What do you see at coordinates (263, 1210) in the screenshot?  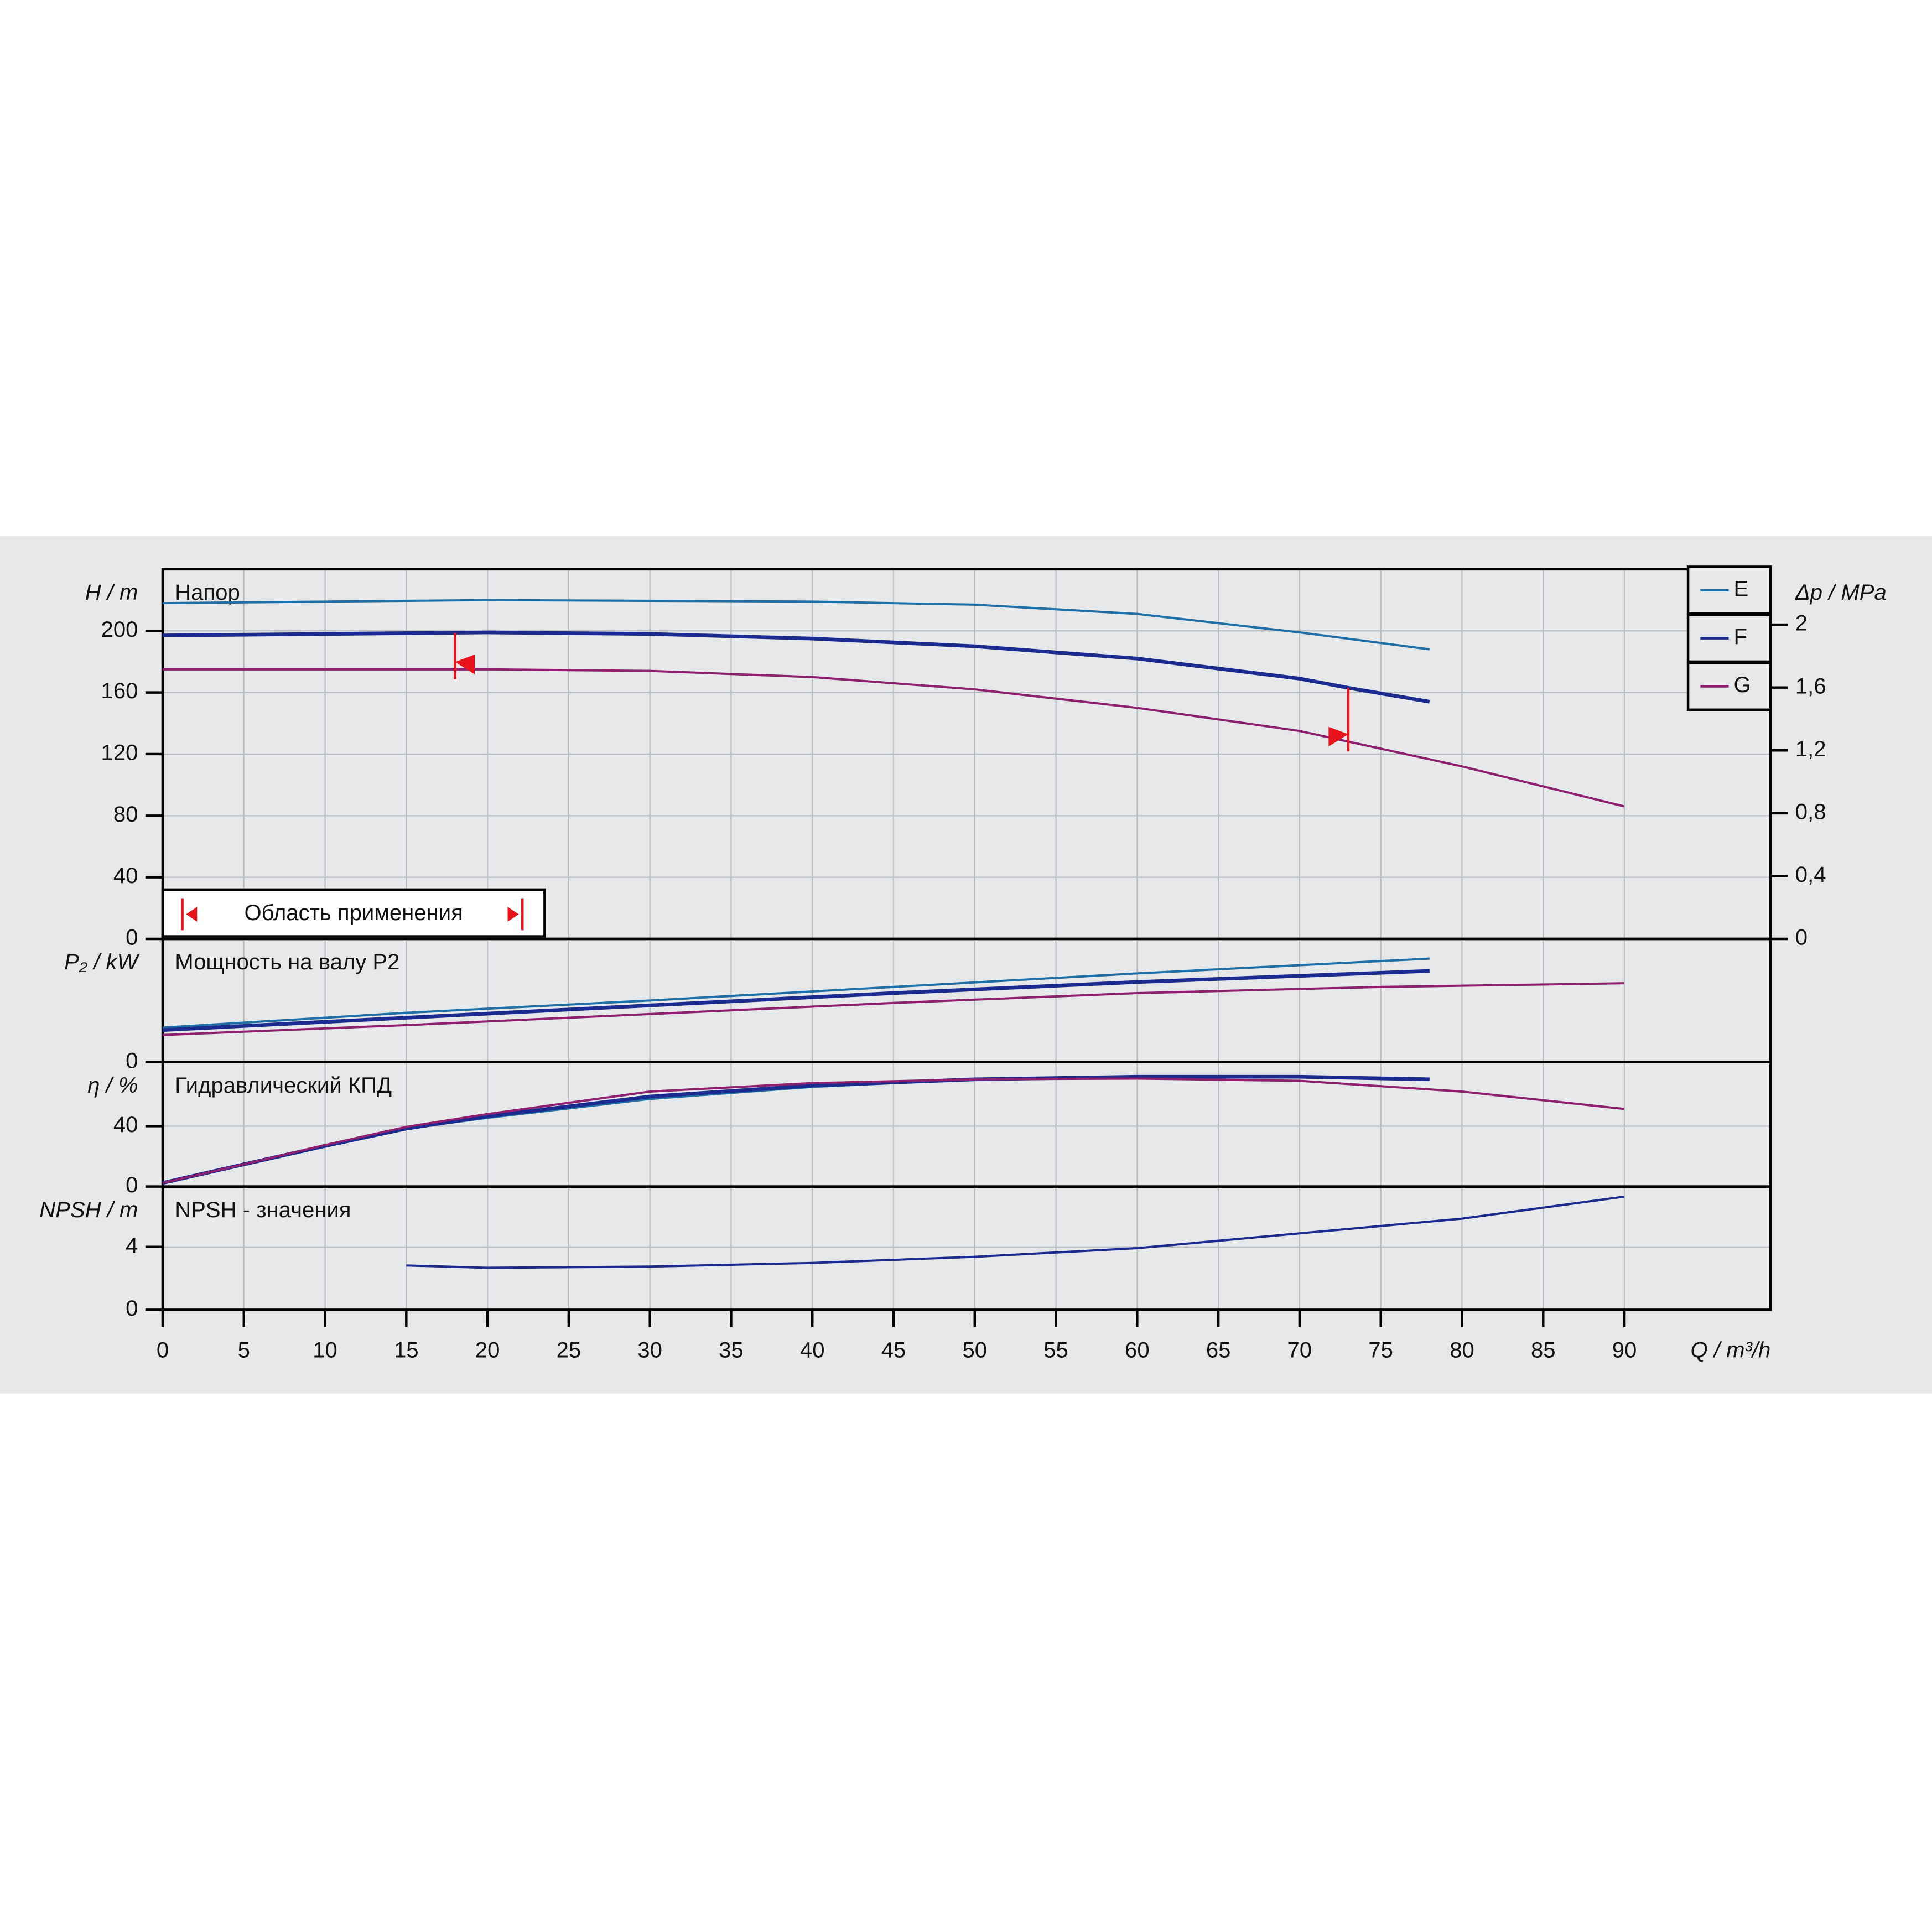 I see `panel-title: NPSH - значения` at bounding box center [263, 1210].